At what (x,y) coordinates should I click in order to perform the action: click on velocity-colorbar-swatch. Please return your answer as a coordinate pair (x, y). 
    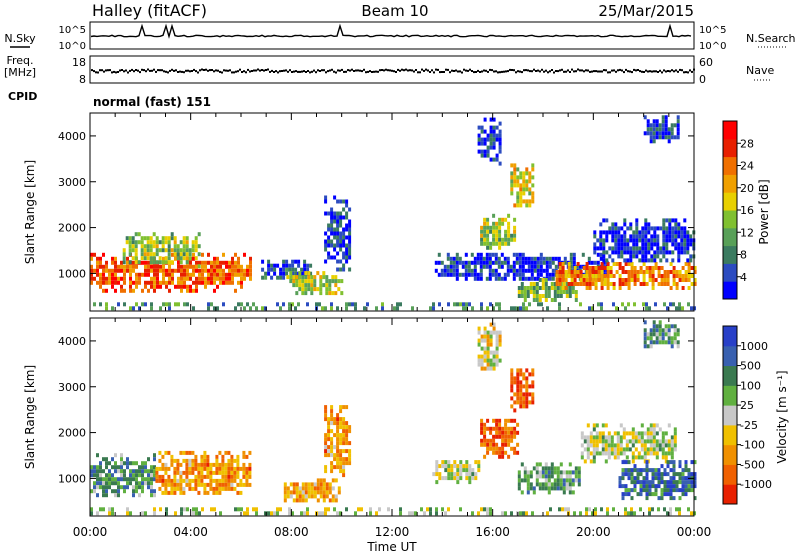
    Looking at the image, I should click on (730, 395).